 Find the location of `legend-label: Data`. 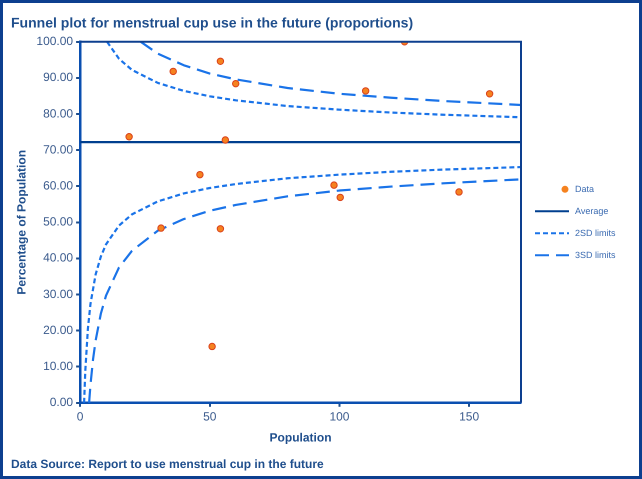

legend-label: Data is located at coordinates (584, 189).